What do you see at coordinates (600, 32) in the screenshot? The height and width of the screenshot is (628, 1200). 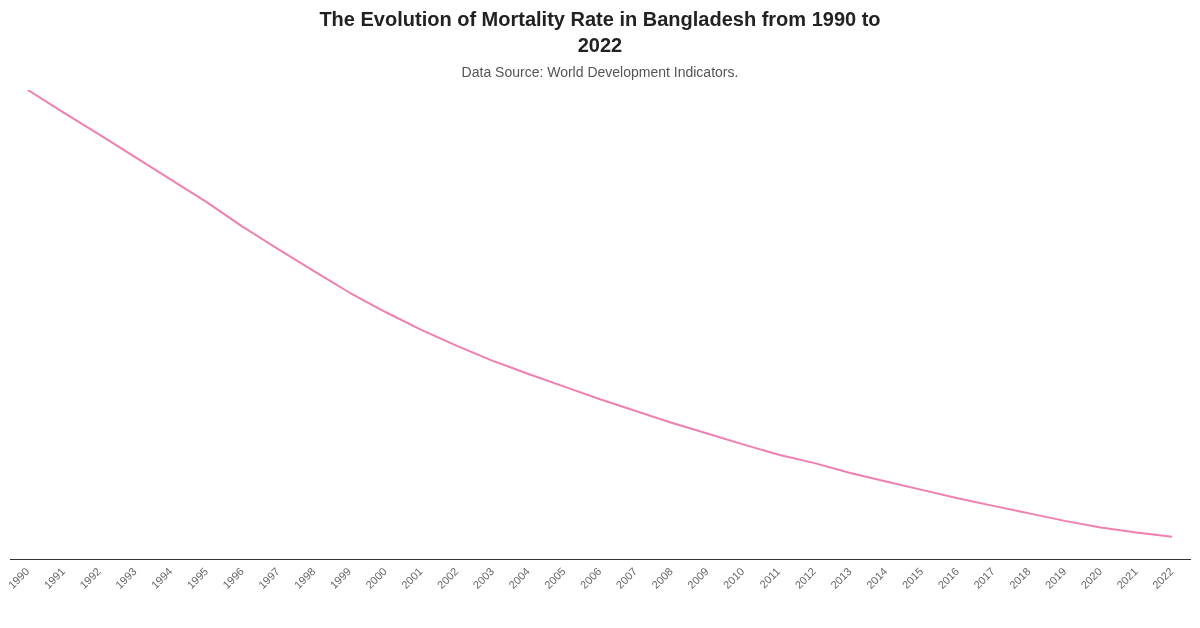 I see `chart-title: The Evolution of Mortality Rate in Bangladesh from 1990 to 2022` at bounding box center [600, 32].